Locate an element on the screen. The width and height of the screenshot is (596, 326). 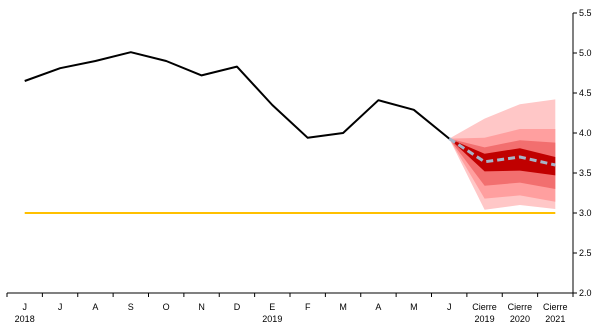
y-tick-label: 5.5 is located at coordinates (585, 13).